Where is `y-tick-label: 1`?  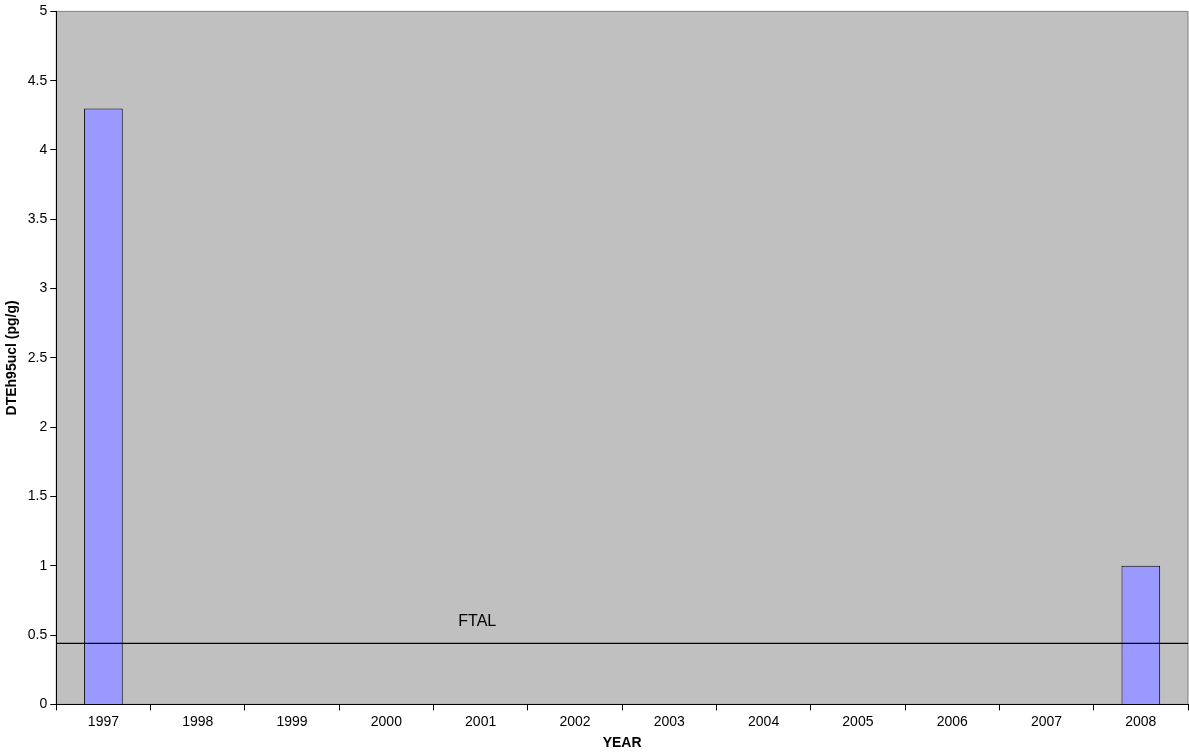
y-tick-label: 1 is located at coordinates (43, 564).